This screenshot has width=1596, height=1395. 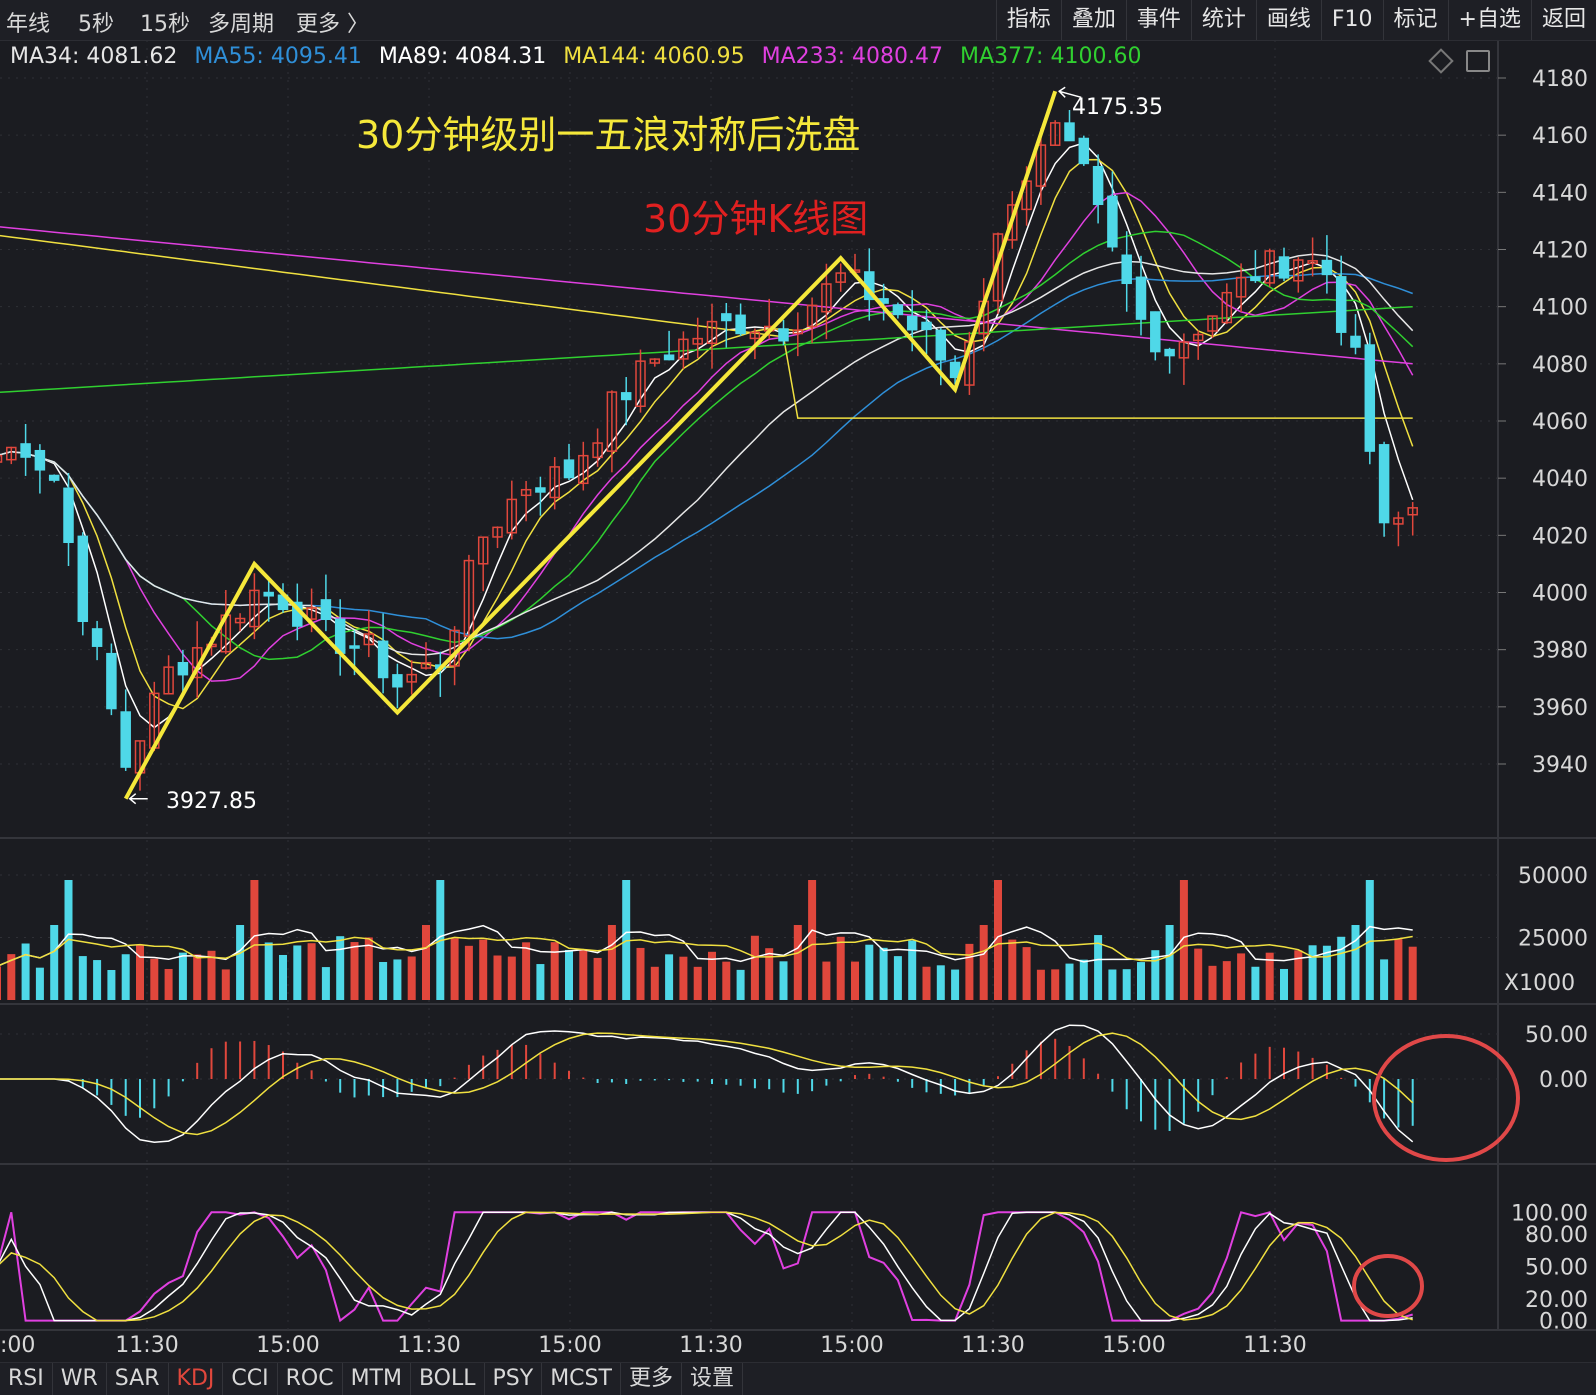 I want to click on indicator-tab-cci: CCI, so click(x=250, y=1379).